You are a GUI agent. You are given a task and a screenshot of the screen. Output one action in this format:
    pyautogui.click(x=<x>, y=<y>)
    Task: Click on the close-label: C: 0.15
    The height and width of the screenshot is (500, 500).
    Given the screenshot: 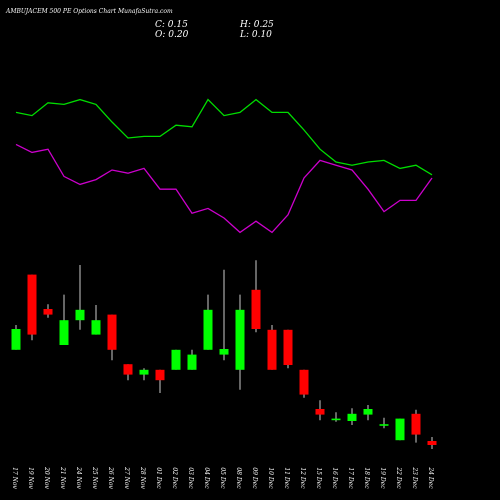 What is the action you would take?
    pyautogui.click(x=171, y=25)
    